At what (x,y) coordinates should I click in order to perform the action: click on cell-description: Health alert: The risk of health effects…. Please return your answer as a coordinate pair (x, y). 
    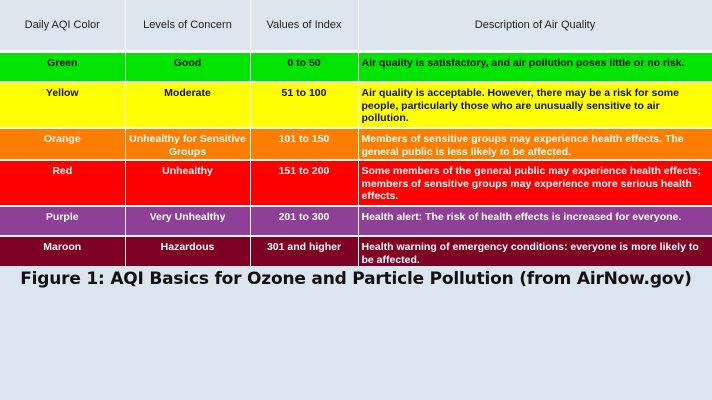
    Looking at the image, I should click on (535, 221).